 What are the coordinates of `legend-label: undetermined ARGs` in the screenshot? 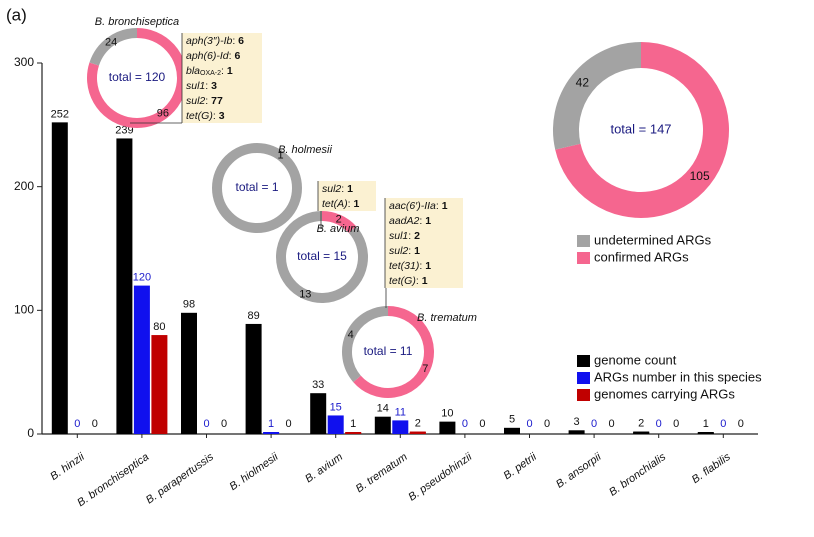 It's located at (653, 239).